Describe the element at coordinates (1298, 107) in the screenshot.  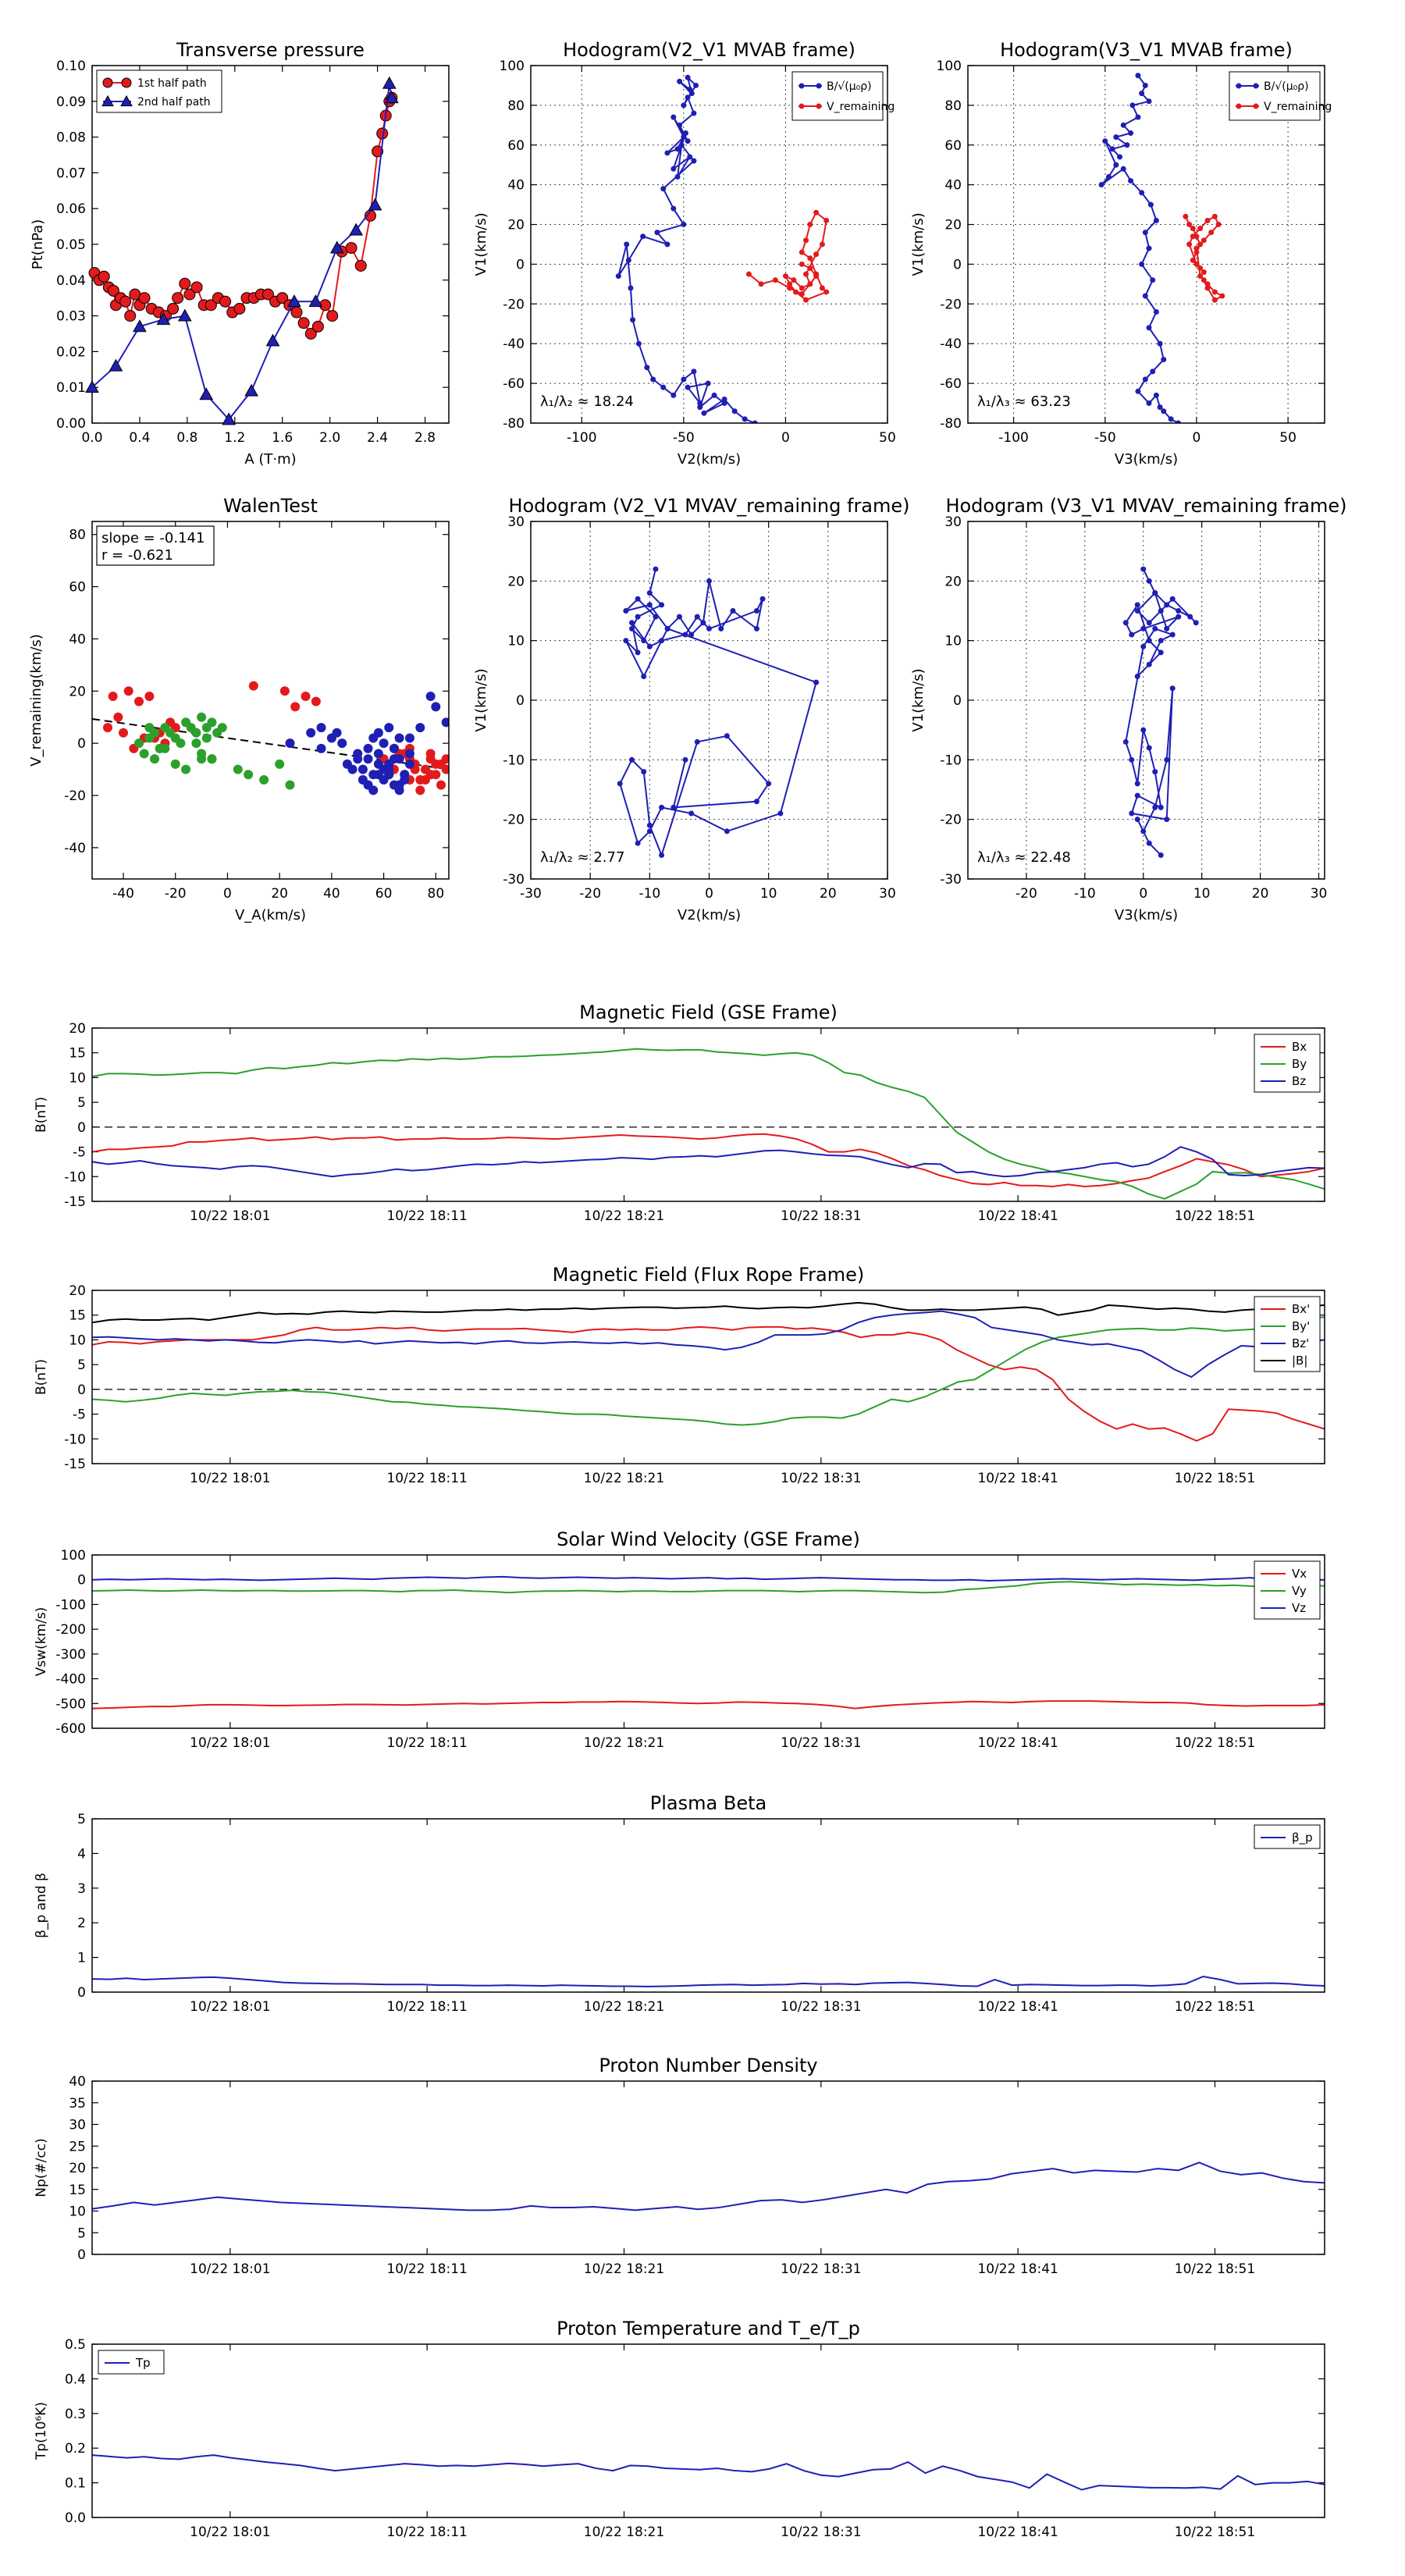
I see `legend-label: V_remaining` at that location.